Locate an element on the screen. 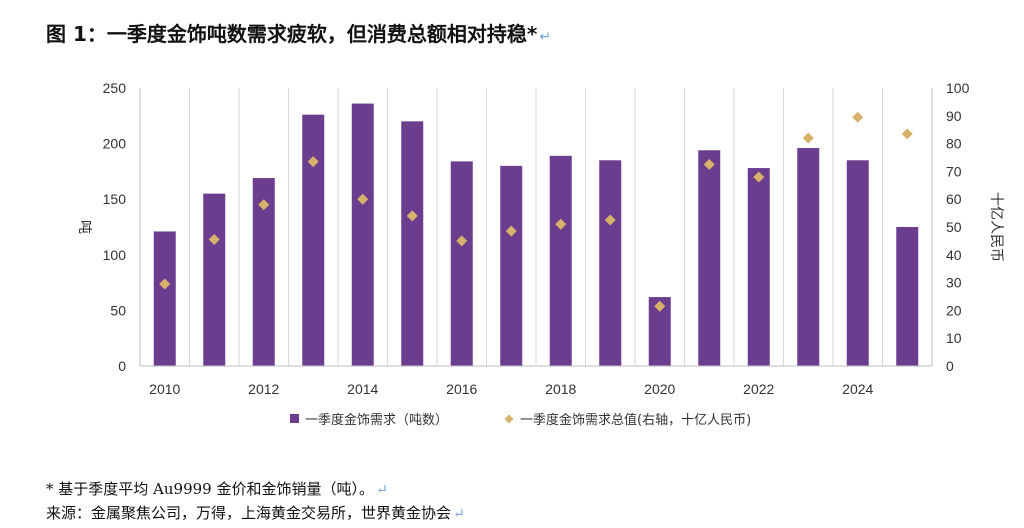  legend-bar-swatch is located at coordinates (294, 418).